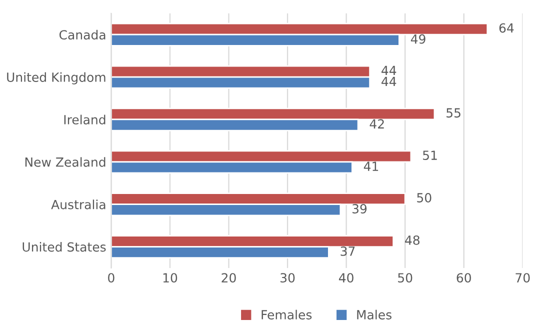 The height and width of the screenshot is (335, 556). What do you see at coordinates (85, 119) in the screenshot?
I see `y-tick-label: Ireland` at bounding box center [85, 119].